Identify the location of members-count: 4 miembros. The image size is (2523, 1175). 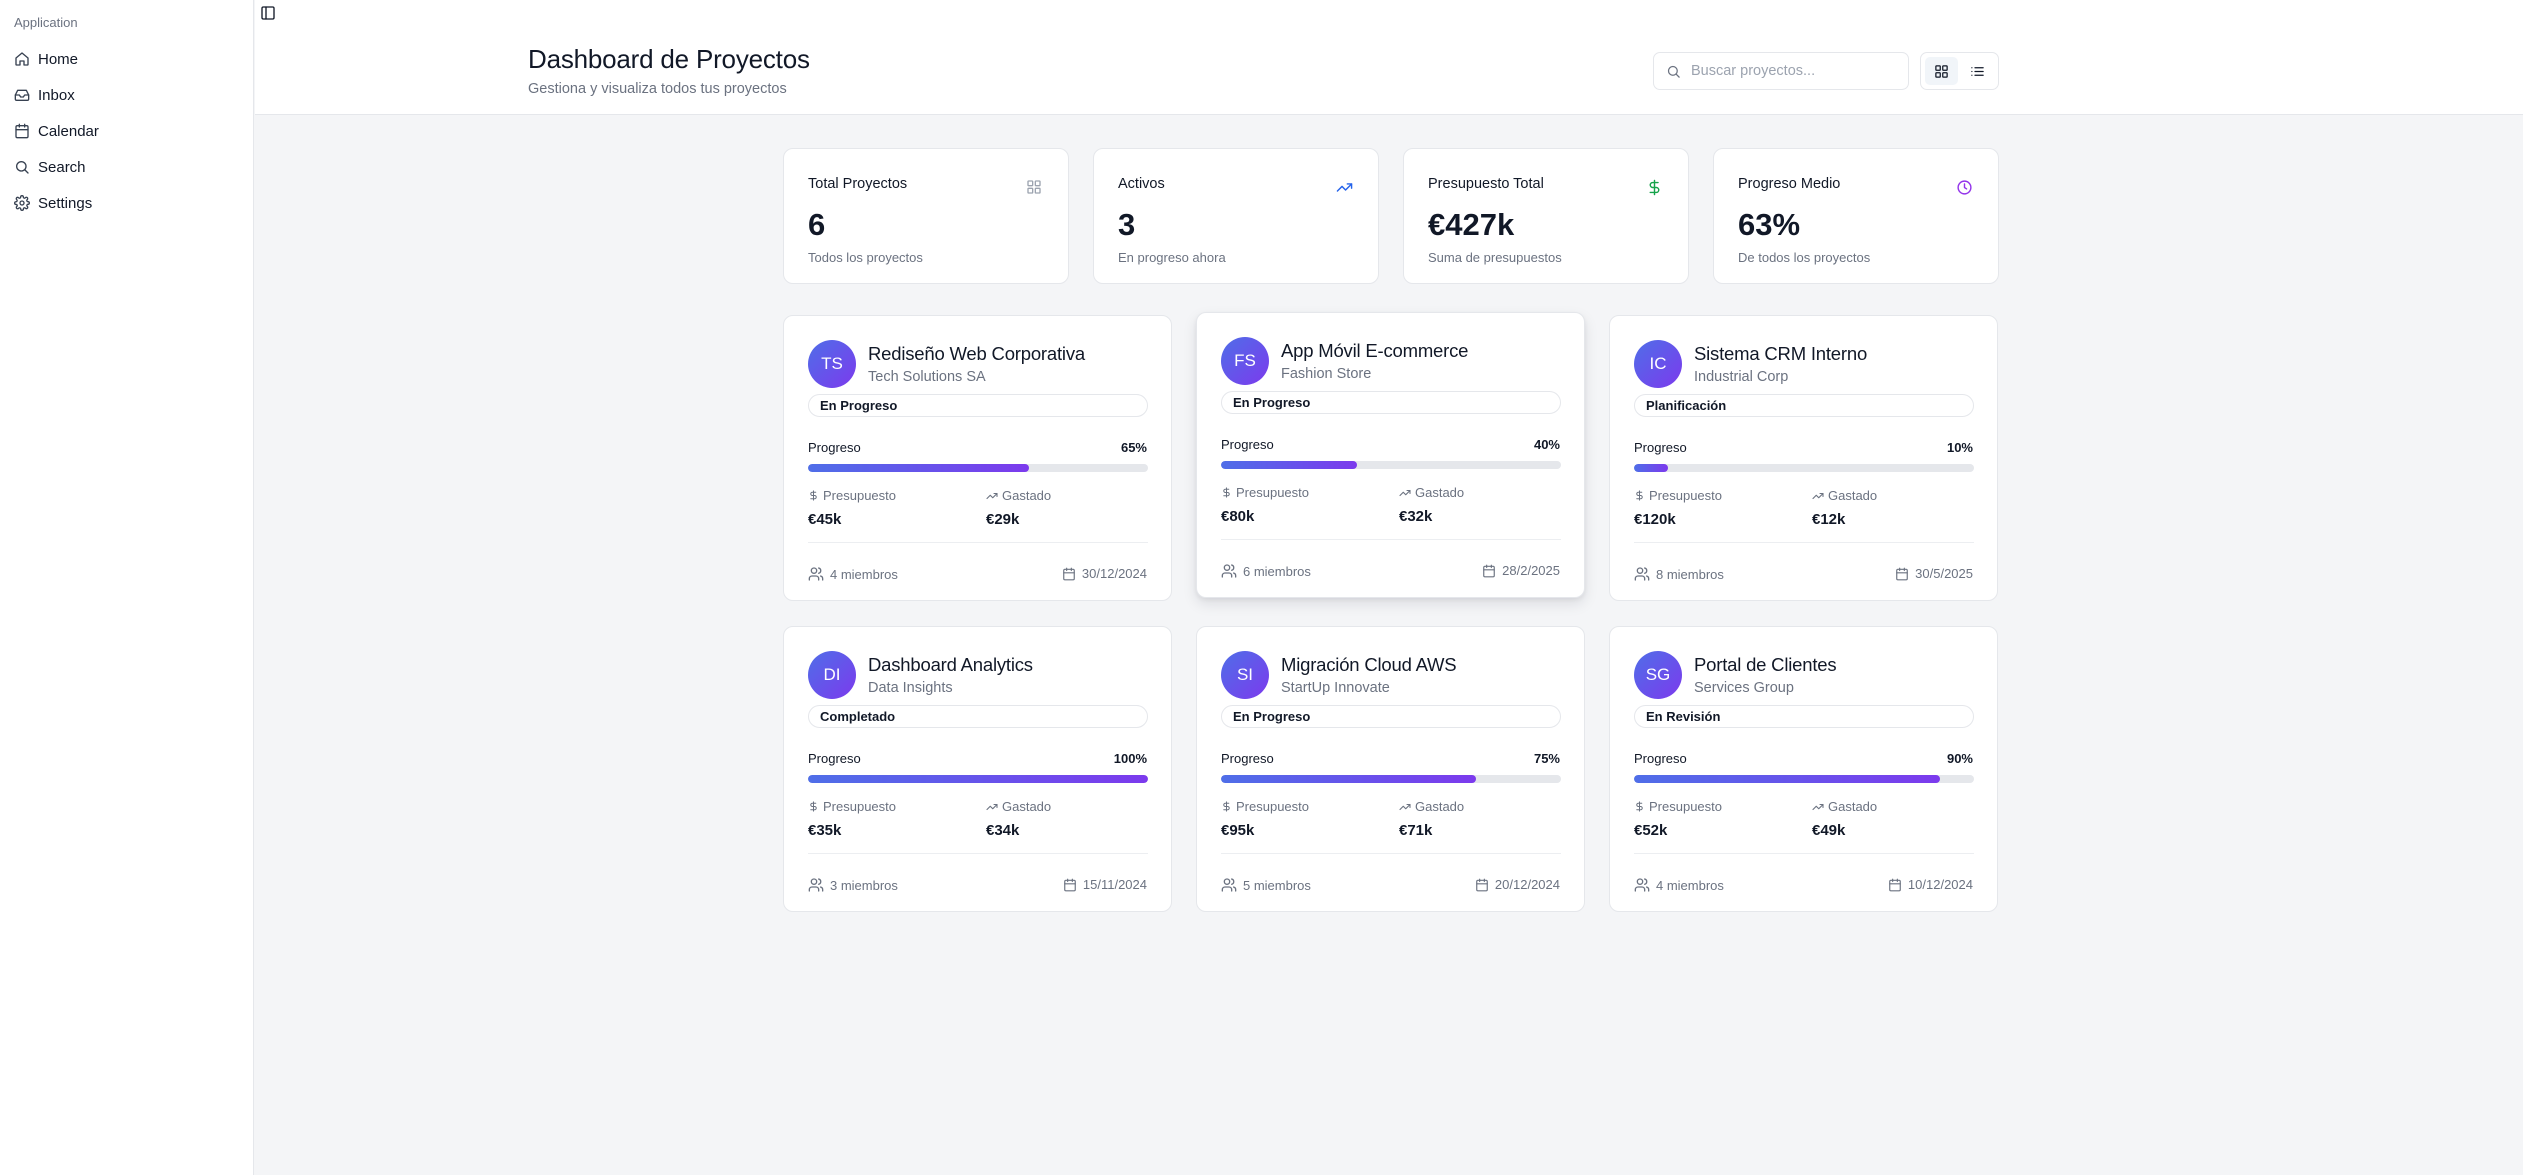
(864, 574).